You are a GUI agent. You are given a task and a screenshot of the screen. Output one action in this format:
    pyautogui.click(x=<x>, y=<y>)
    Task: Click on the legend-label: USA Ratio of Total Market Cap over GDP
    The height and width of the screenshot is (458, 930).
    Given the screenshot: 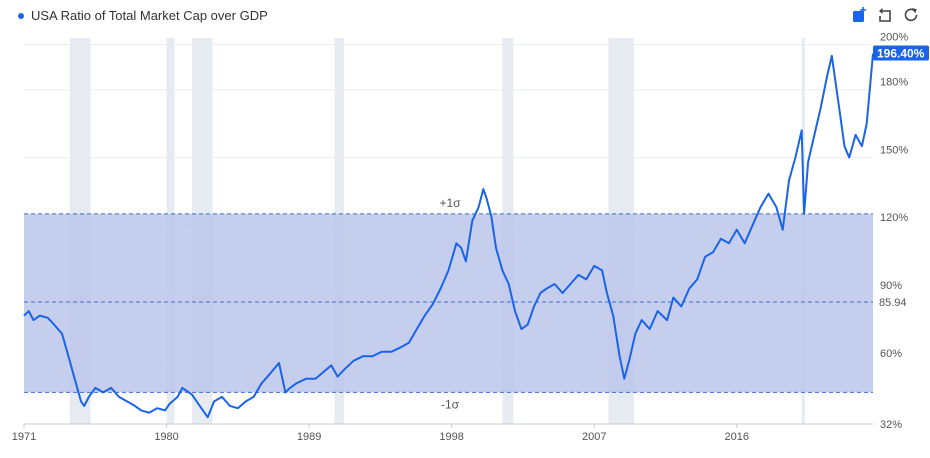 What is the action you would take?
    pyautogui.click(x=149, y=15)
    